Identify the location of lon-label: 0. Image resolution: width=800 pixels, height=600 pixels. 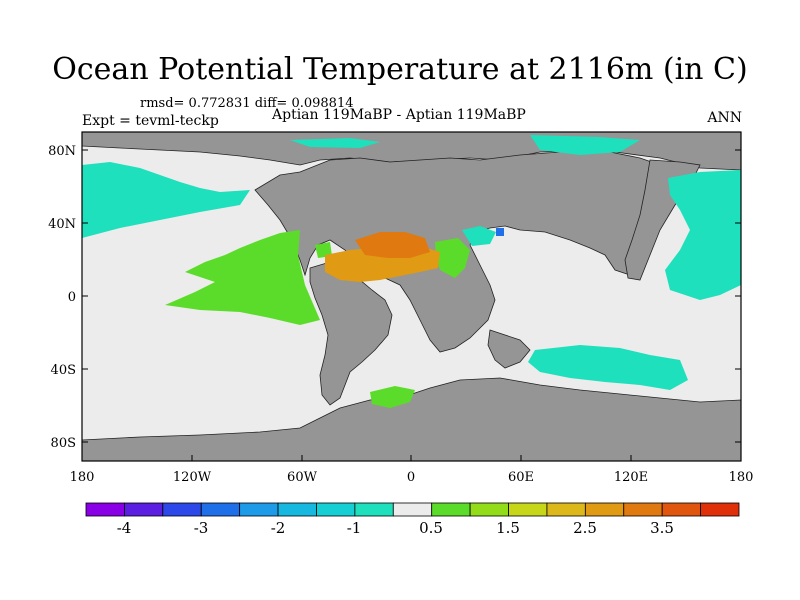
(411, 477).